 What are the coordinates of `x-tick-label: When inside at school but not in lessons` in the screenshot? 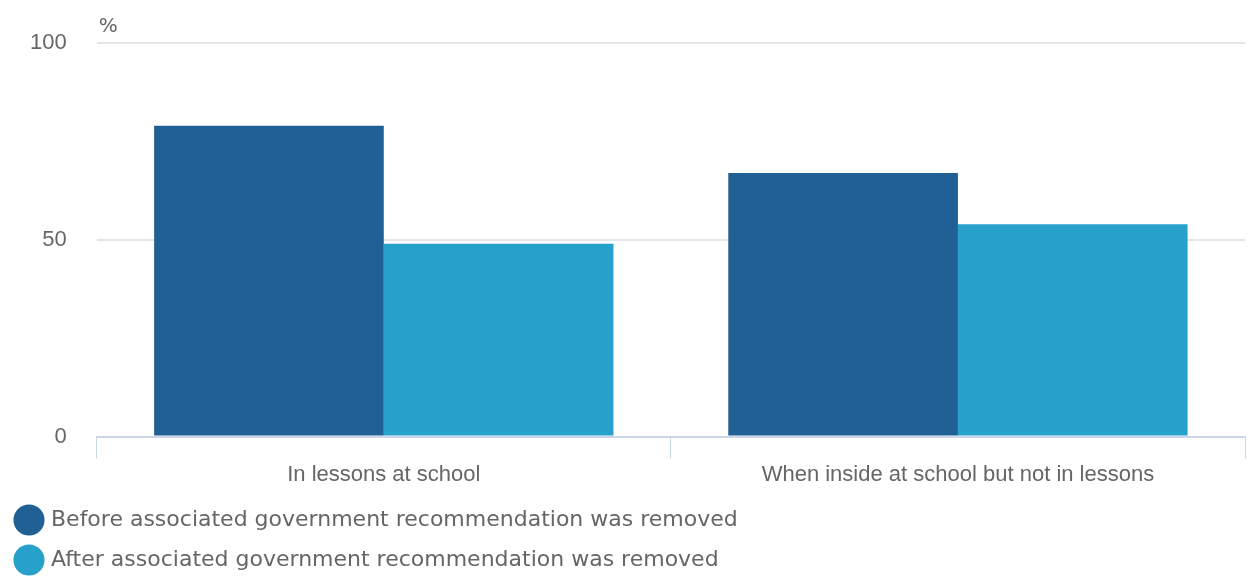 It's located at (958, 473).